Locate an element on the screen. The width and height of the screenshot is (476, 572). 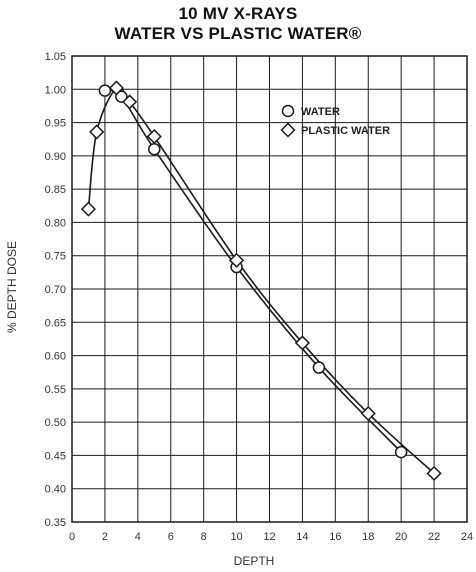
chart-title-line-2: WATER VS PLASTIC WATER® is located at coordinates (238, 33).